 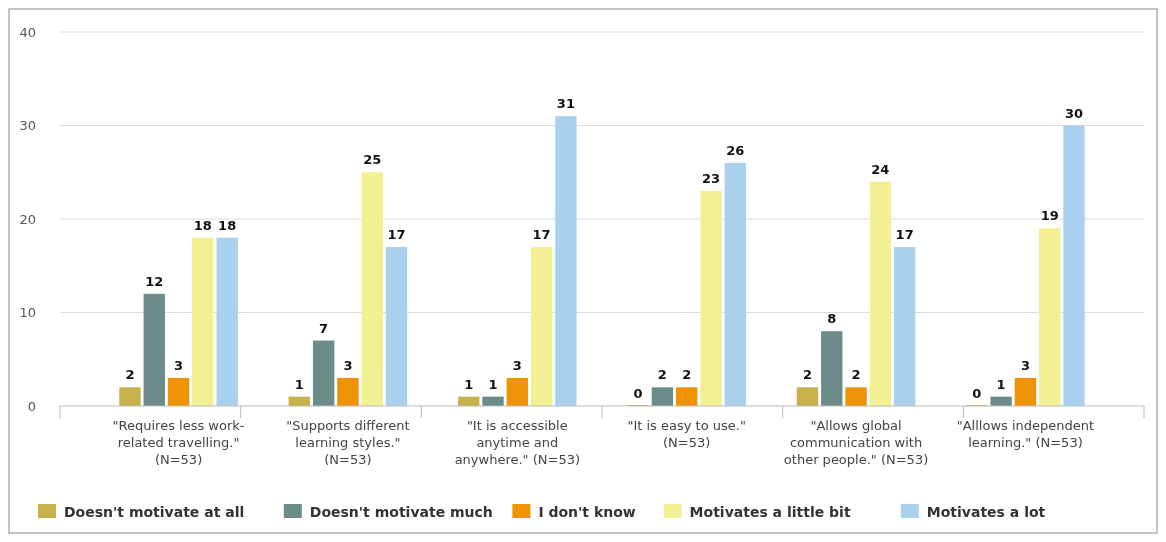 What do you see at coordinates (27, 126) in the screenshot?
I see `y-tick-label: 30` at bounding box center [27, 126].